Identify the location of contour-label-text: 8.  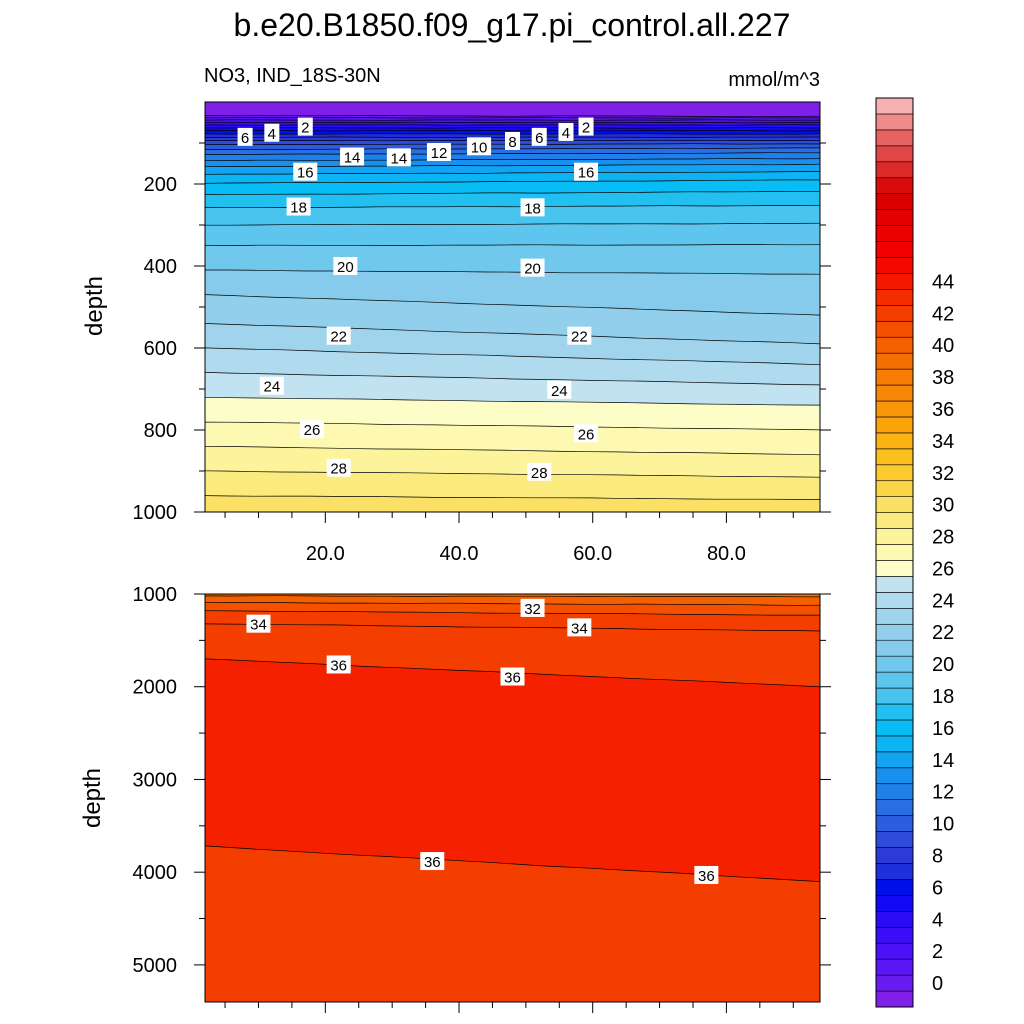
(512, 142).